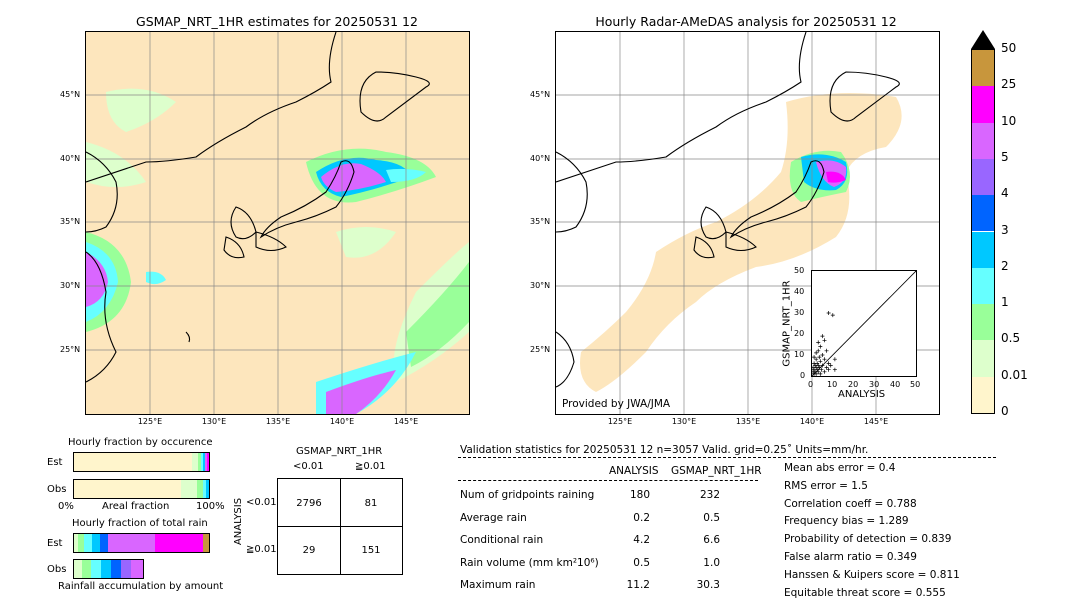  I want to click on validation-col-gsmap: GSMAP_NRT_1HR, so click(716, 471).